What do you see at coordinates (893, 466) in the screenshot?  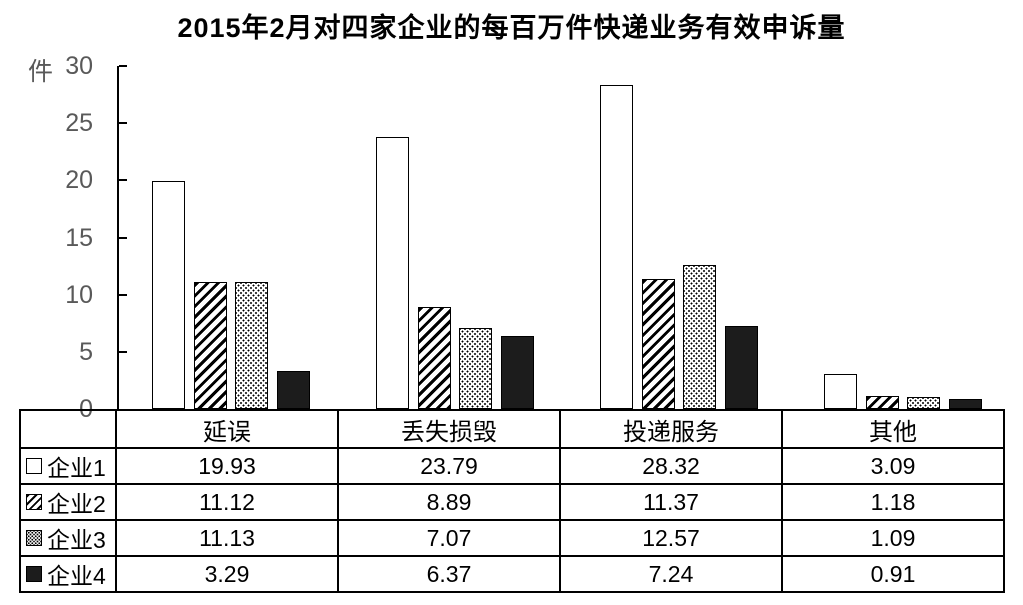 I see `value-cell: 3.09` at bounding box center [893, 466].